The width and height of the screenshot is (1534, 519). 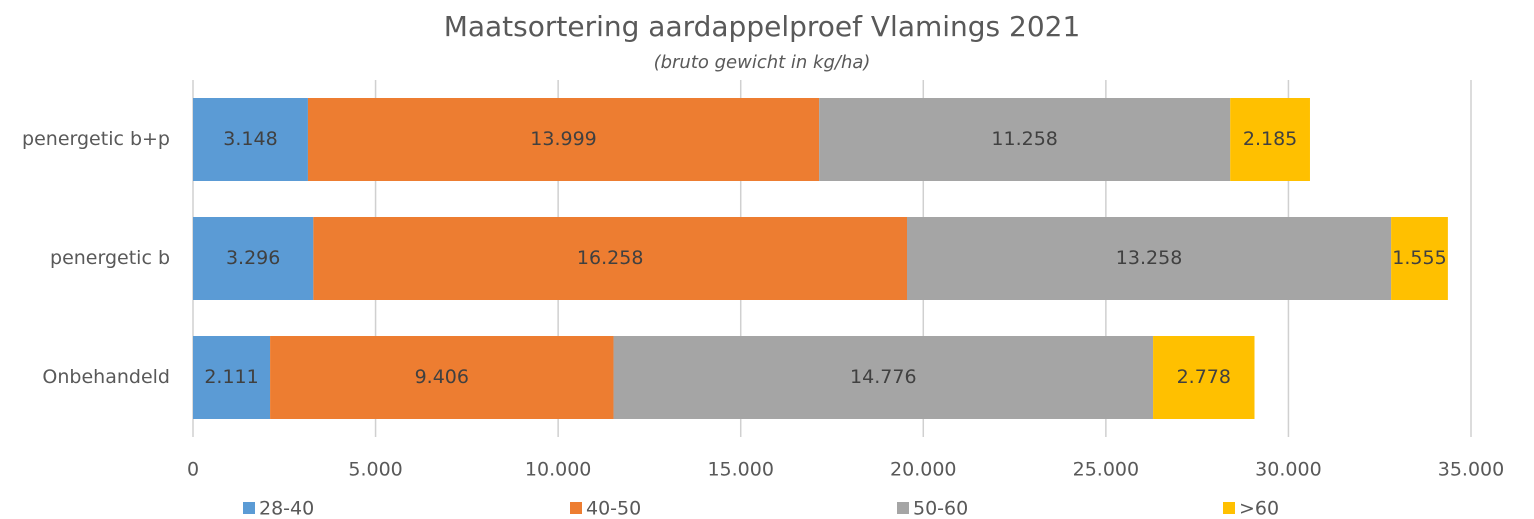 What do you see at coordinates (1471, 470) in the screenshot?
I see `x-tick-label: 35.000` at bounding box center [1471, 470].